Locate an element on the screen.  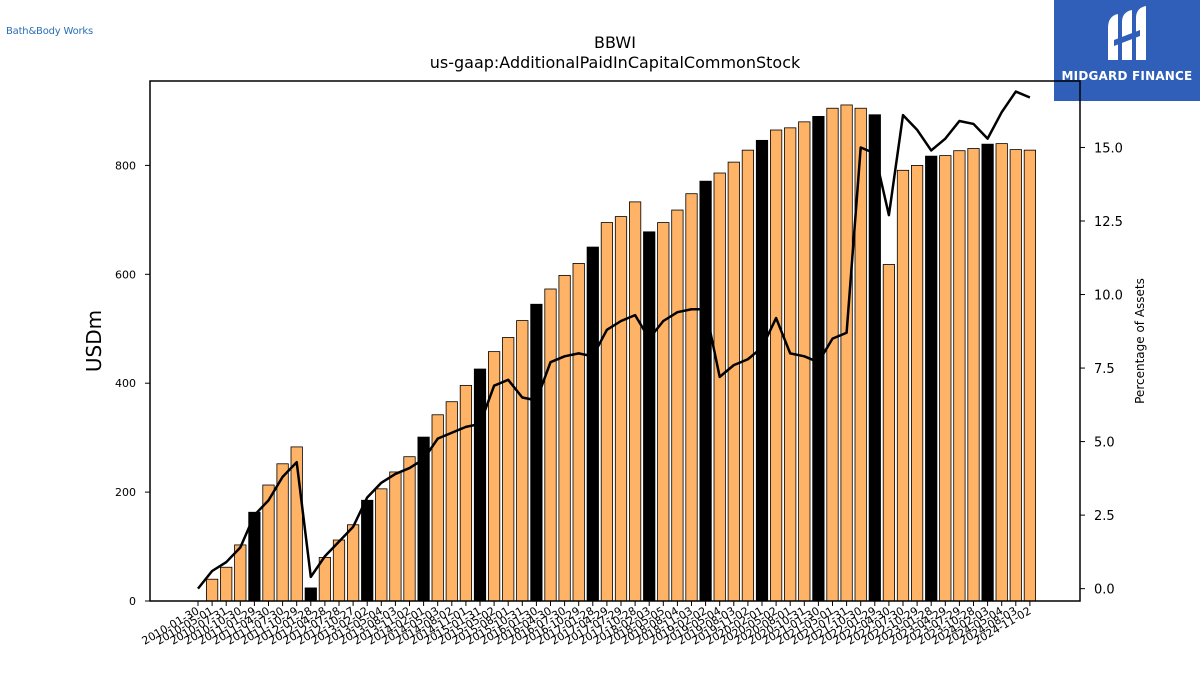
brand-badge: MIDGARD FINANCE is located at coordinates (1127, 50).